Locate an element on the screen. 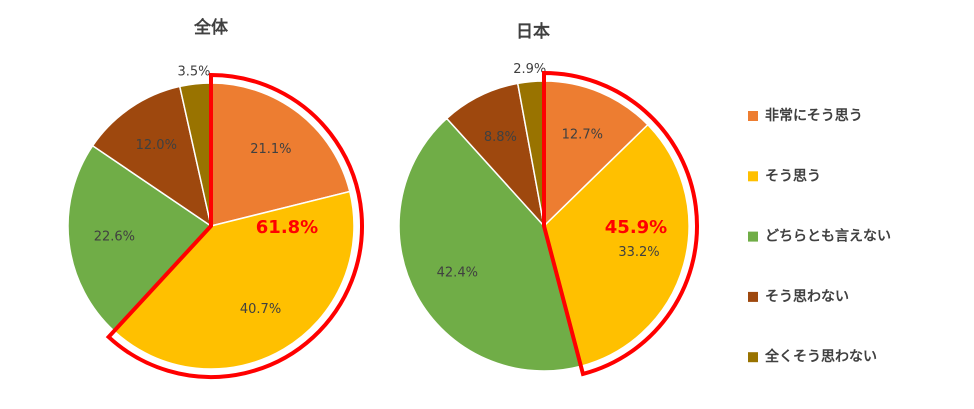 The width and height of the screenshot is (974, 409). value-label: 12.0% is located at coordinates (156, 145).